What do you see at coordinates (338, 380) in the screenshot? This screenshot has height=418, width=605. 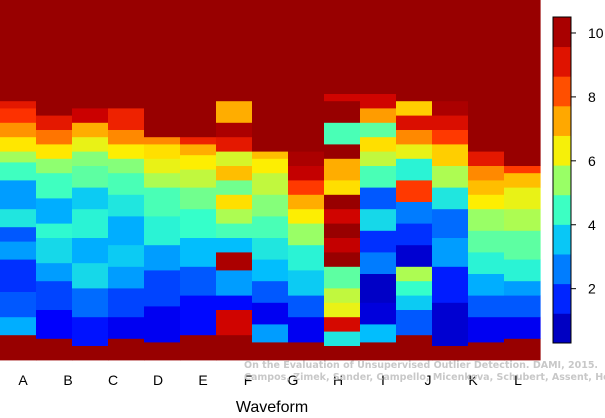 I see `x-tick-label: H` at bounding box center [338, 380].